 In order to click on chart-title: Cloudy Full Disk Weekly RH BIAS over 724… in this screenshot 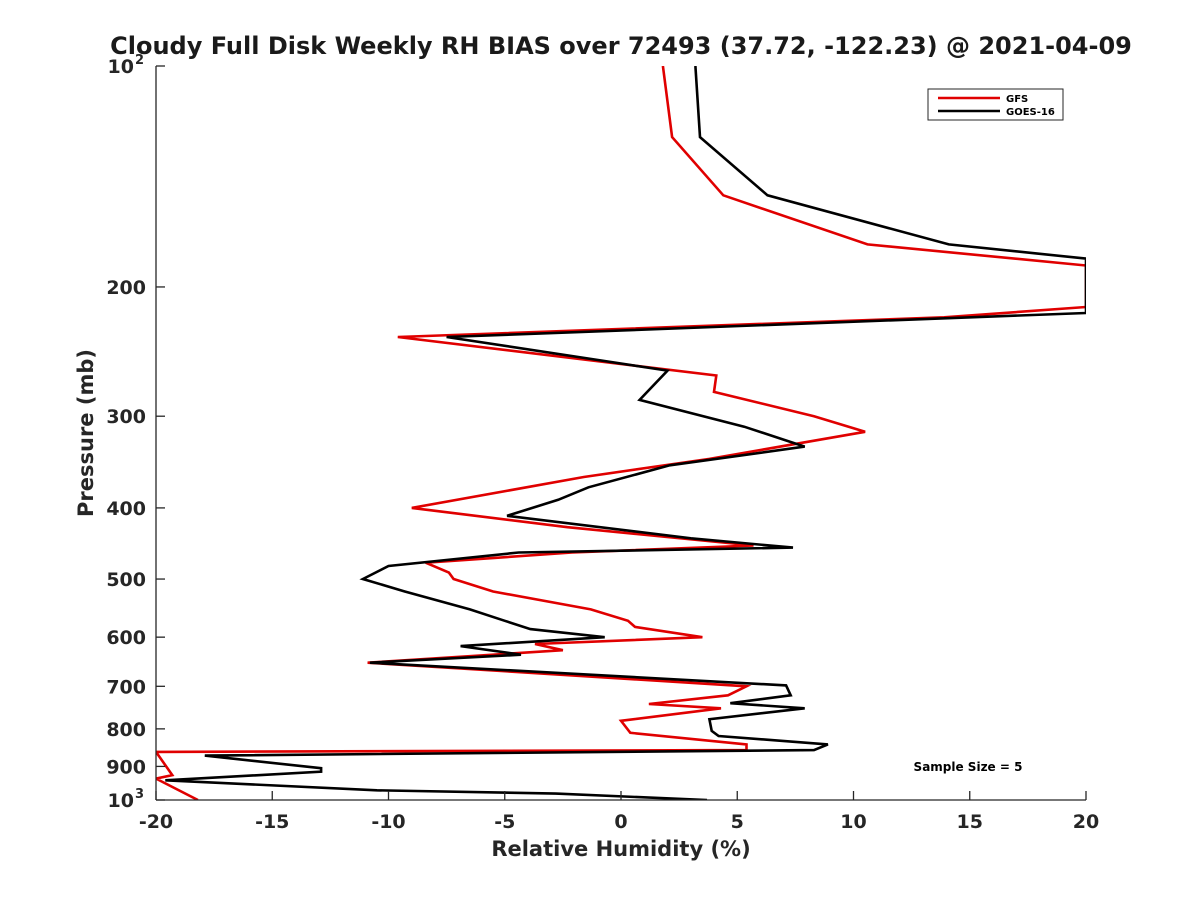, I will do `click(621, 46)`.